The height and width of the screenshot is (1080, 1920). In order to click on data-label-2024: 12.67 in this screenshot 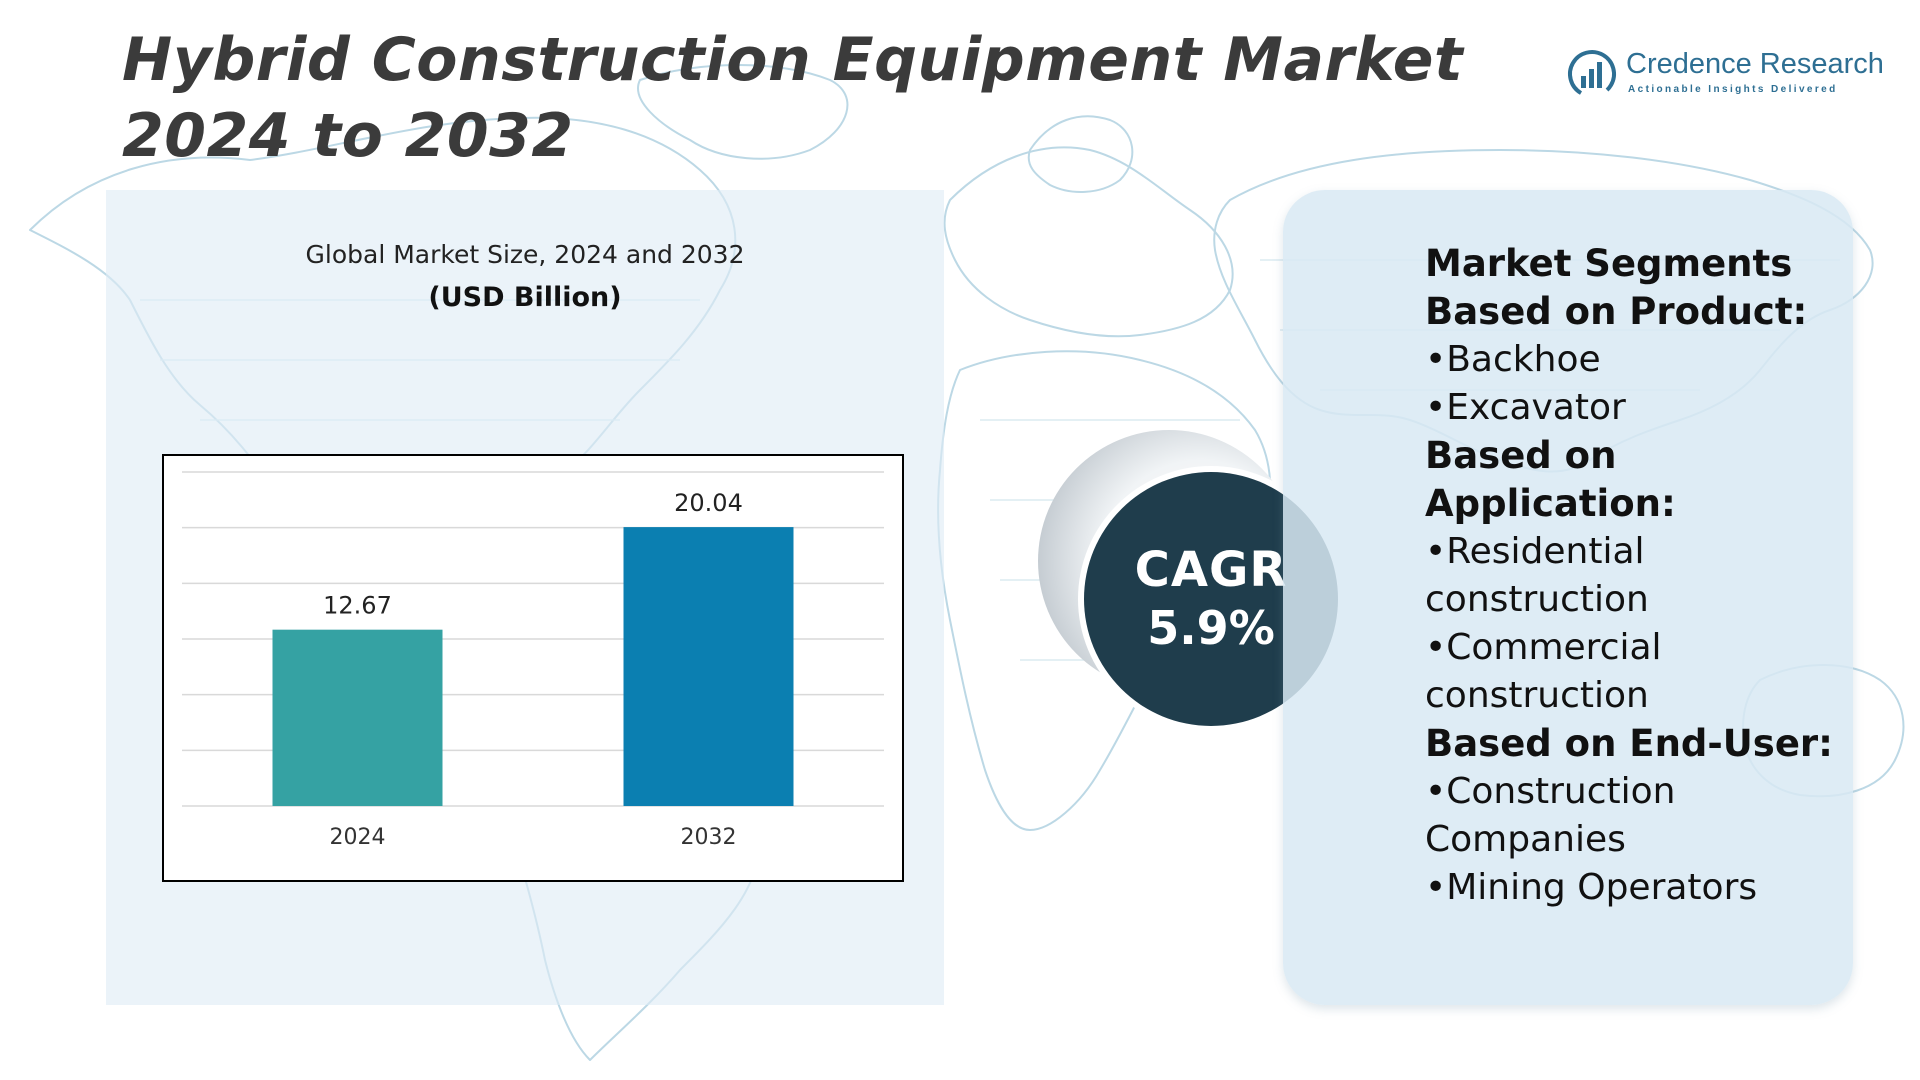, I will do `click(357, 606)`.